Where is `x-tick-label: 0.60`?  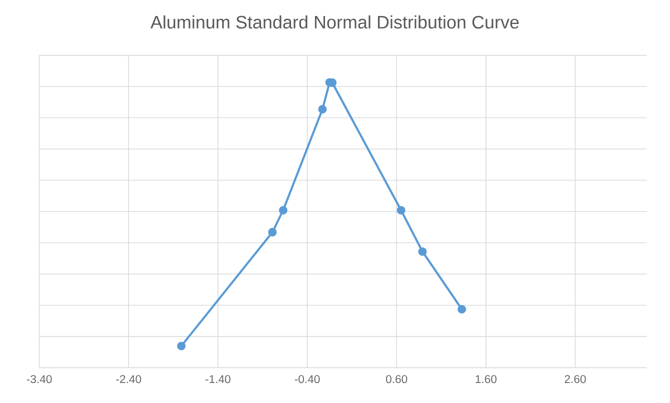 x-tick-label: 0.60 is located at coordinates (397, 379).